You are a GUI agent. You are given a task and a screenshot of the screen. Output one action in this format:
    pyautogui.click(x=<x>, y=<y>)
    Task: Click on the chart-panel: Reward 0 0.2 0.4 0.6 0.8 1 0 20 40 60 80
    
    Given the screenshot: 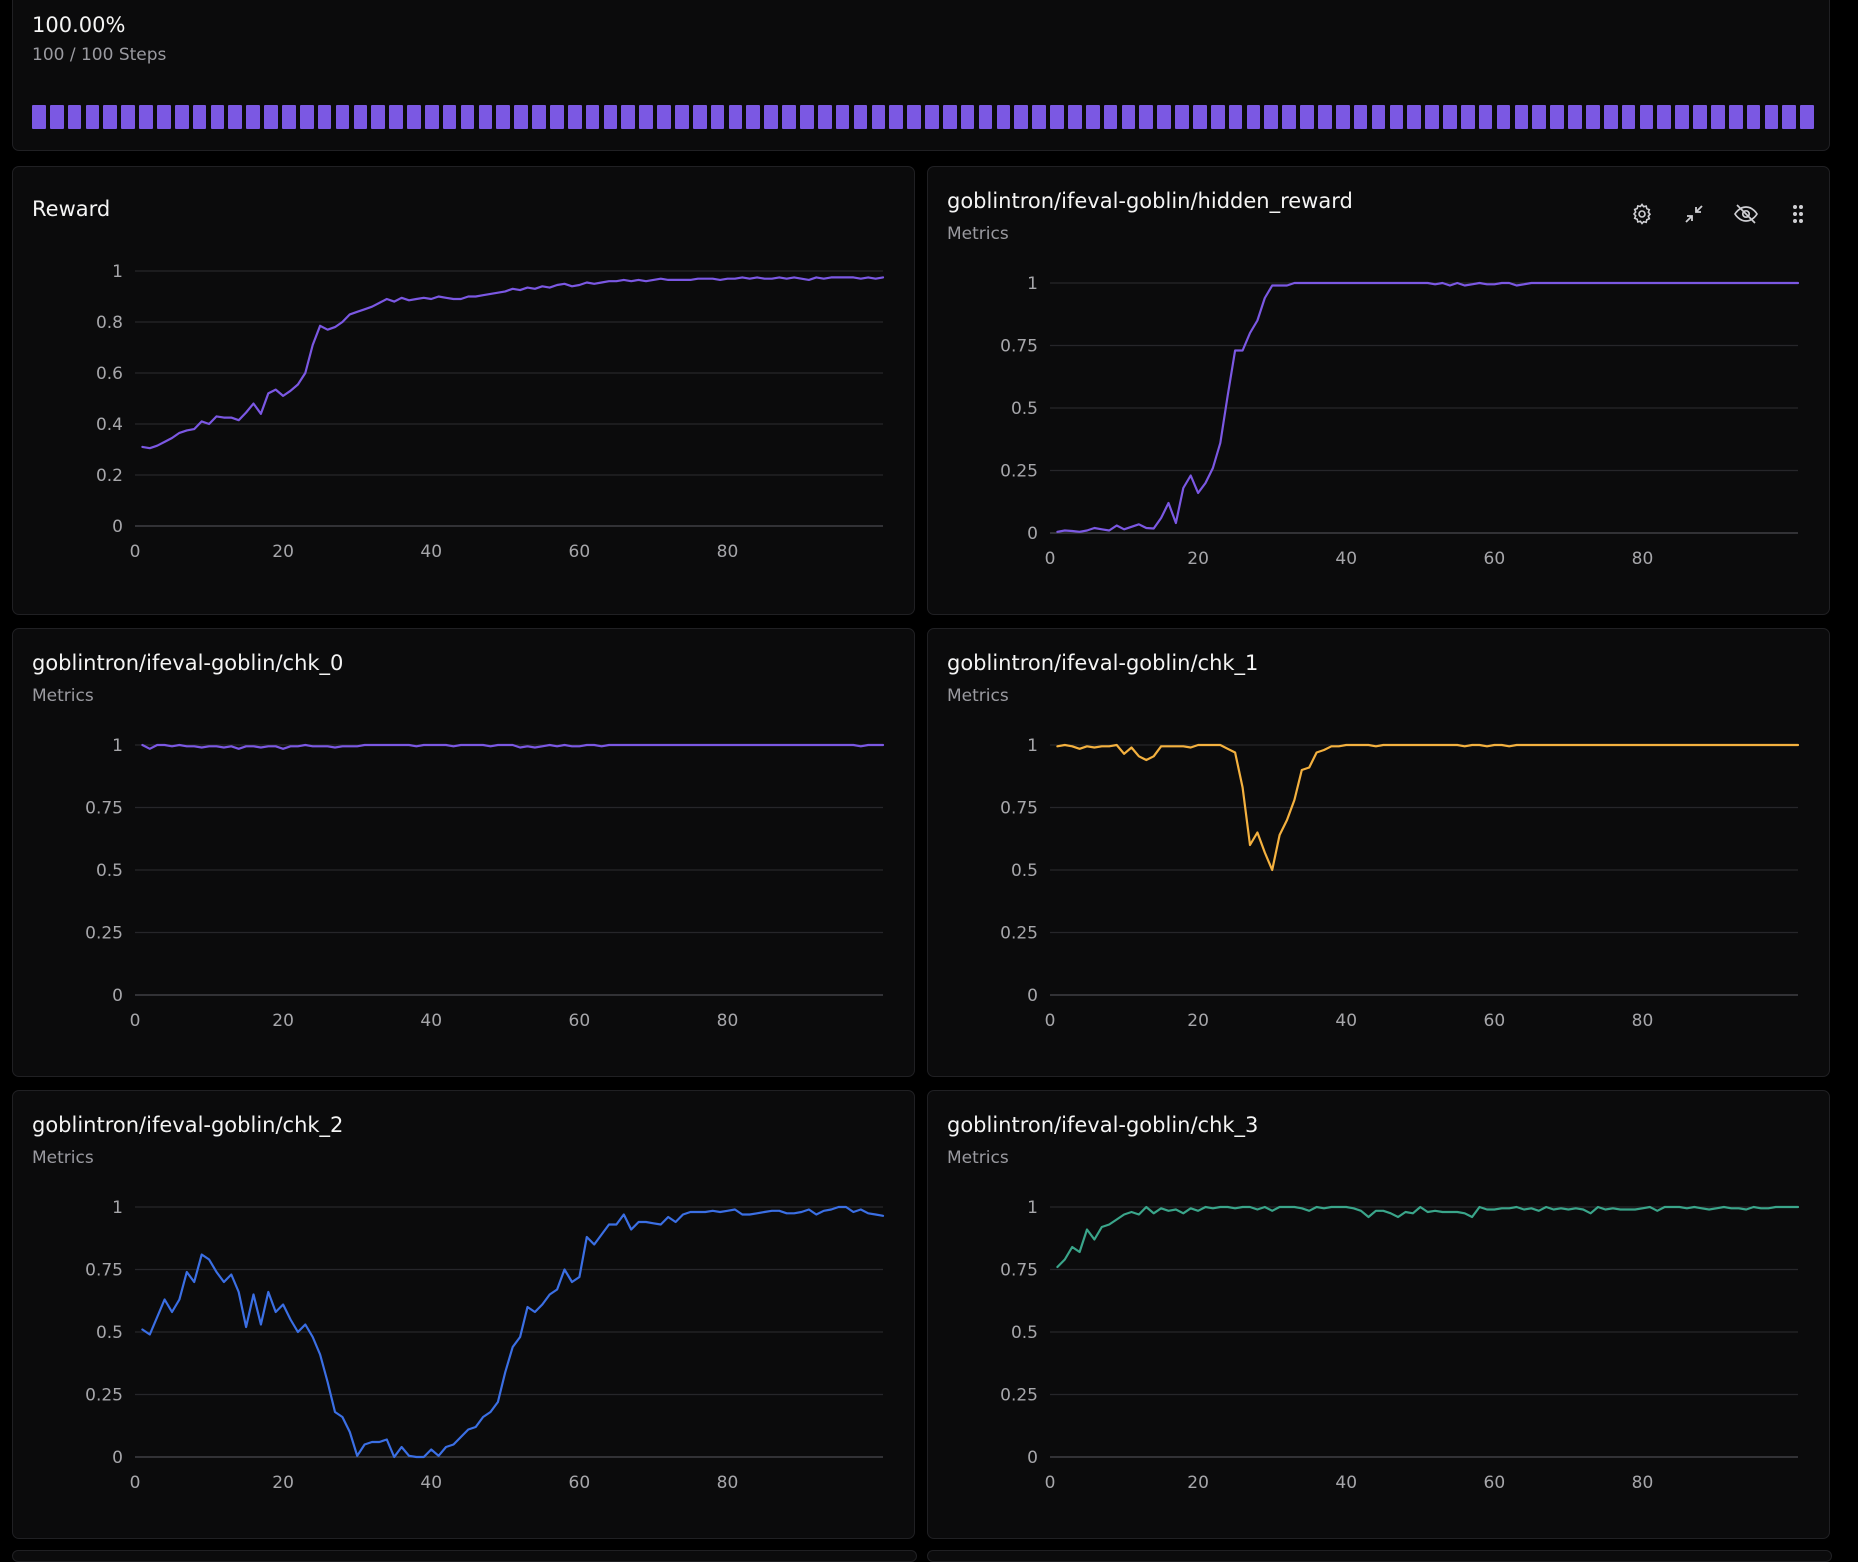 What is the action you would take?
    pyautogui.click(x=463, y=390)
    